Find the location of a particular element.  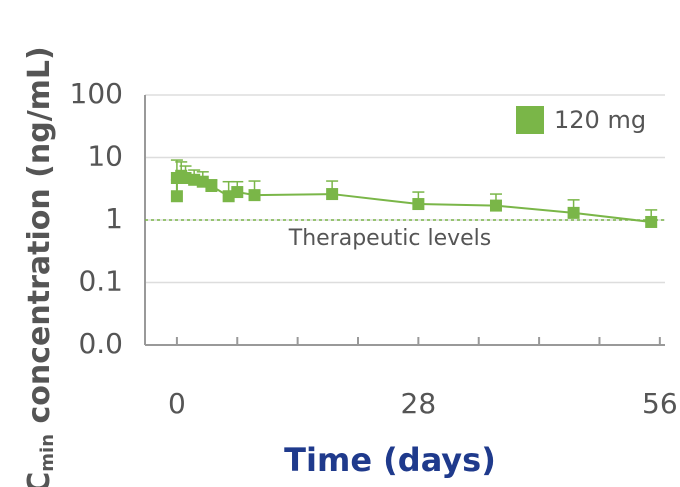

y-tick-label: 0.1 is located at coordinates (100, 281).